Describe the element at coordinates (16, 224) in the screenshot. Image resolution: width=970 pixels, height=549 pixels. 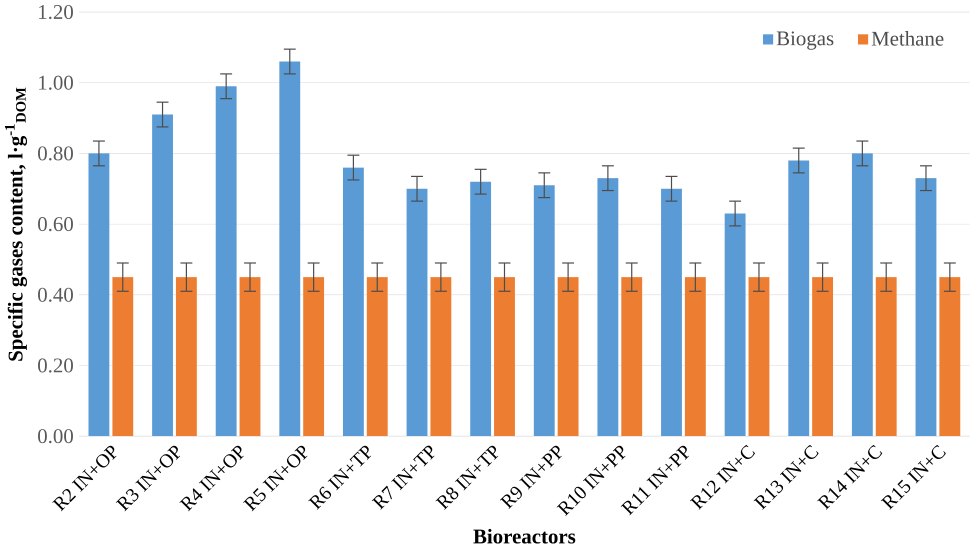
I see `y-axis-title: Specific gases content, l·g$^{-1}$DOM` at that location.